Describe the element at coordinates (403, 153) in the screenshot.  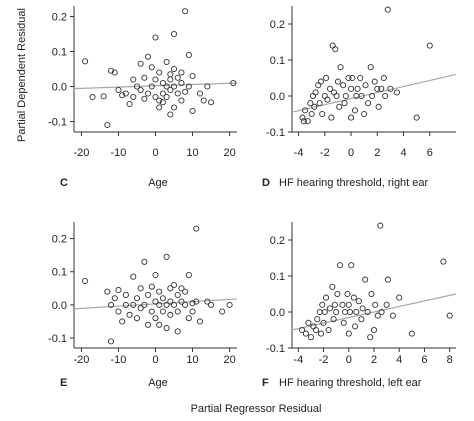
I see `x-tick-label: 4` at that location.